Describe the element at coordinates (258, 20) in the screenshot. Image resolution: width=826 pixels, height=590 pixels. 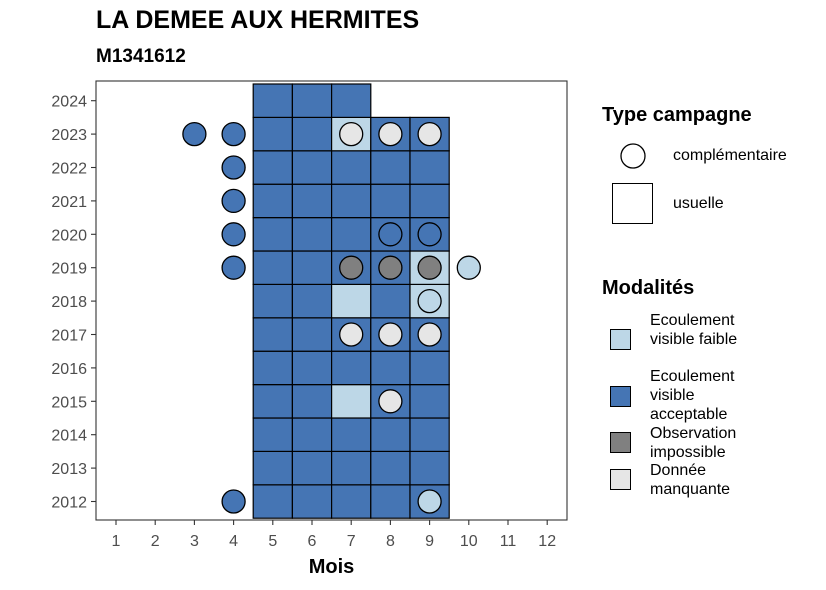
I see `chart-title: LA DEMEE AUX HERMITES` at that location.